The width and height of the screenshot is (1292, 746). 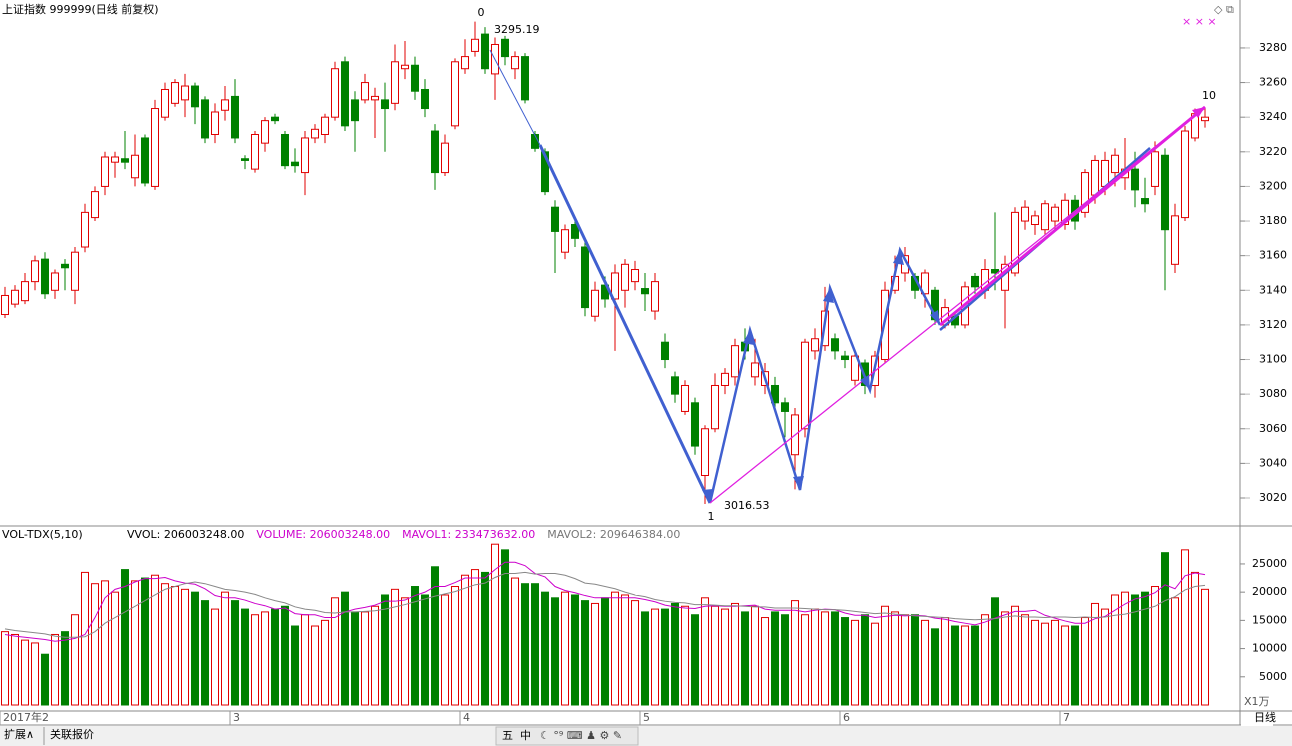 What do you see at coordinates (525, 735) in the screenshot?
I see `tool-button: 中` at bounding box center [525, 735].